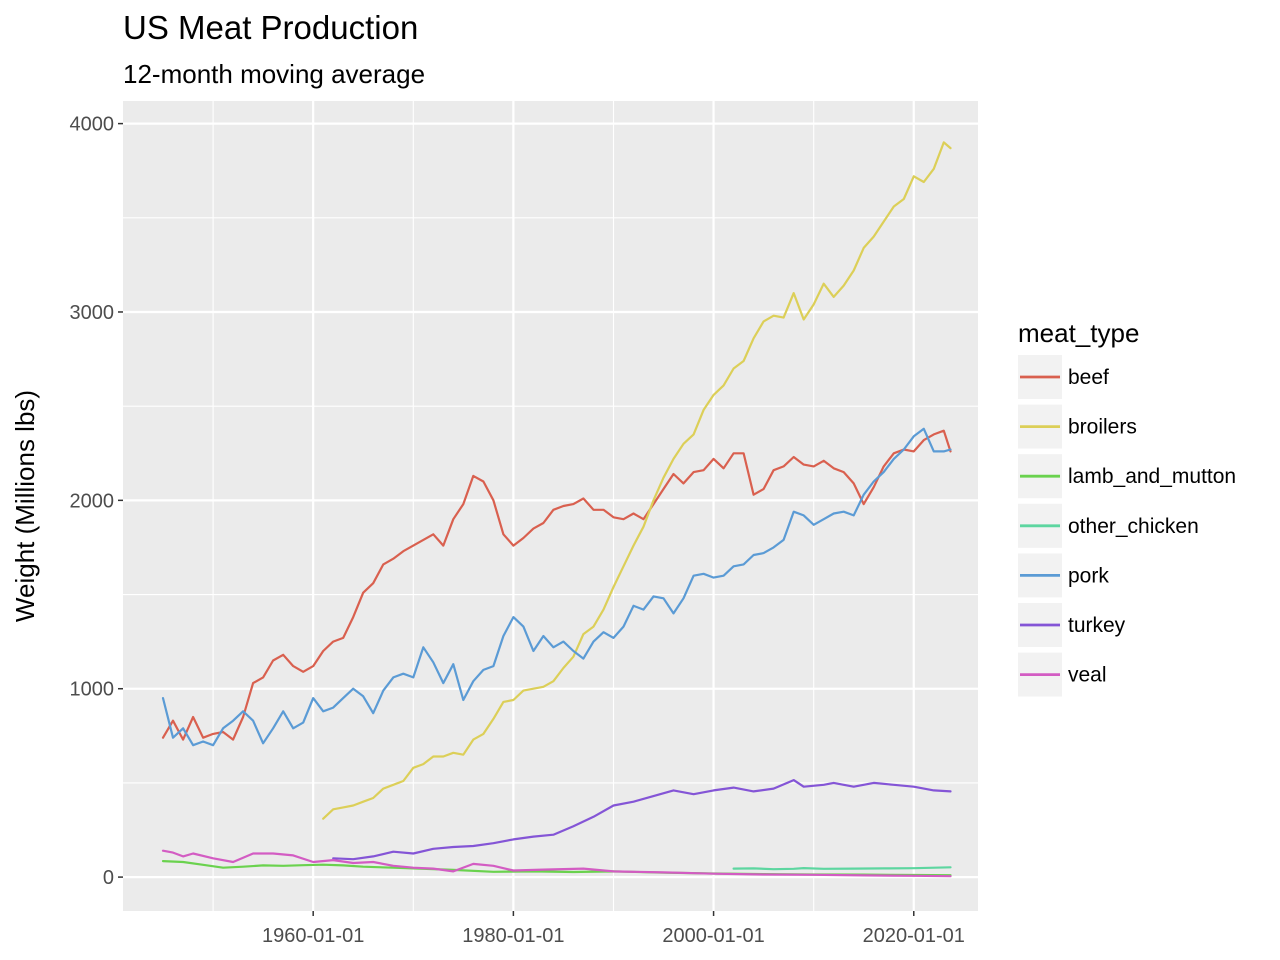 This screenshot has width=1280, height=960. Describe the element at coordinates (613, 929) in the screenshot. I see `x-axis: 1960-01-01 1980-01-01 2000-01-01 2020-01-01` at that location.